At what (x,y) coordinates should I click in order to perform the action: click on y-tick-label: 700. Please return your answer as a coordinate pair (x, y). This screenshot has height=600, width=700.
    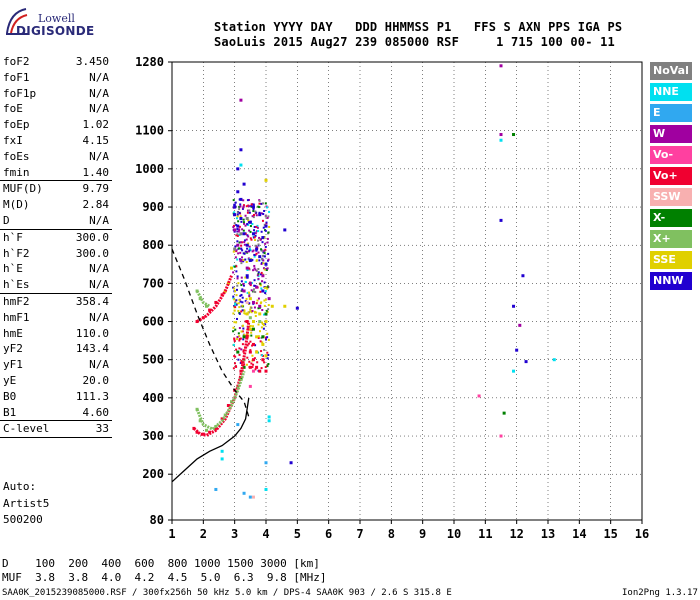
    Looking at the image, I should click on (153, 283).